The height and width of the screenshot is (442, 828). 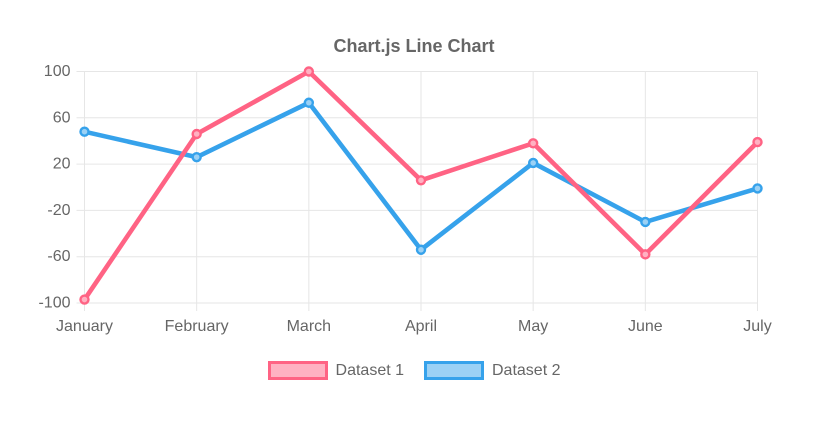 I want to click on y-axis-tick-label: 60, so click(x=62, y=117).